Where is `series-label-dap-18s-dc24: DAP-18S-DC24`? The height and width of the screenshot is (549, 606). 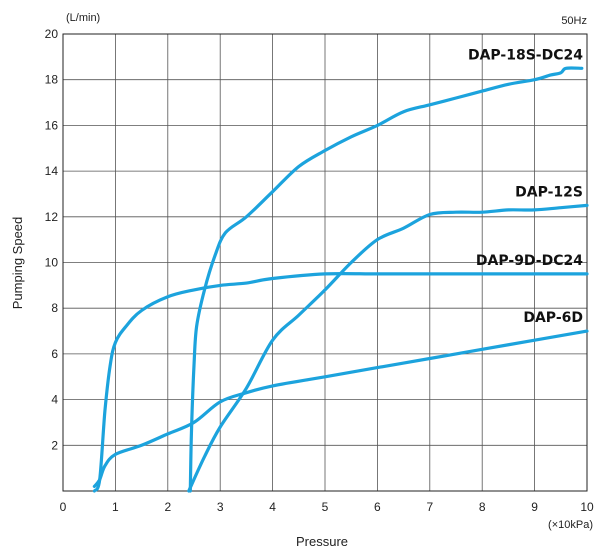
series-label-dap-18s-dc24: DAP-18S-DC24 is located at coordinates (525, 55).